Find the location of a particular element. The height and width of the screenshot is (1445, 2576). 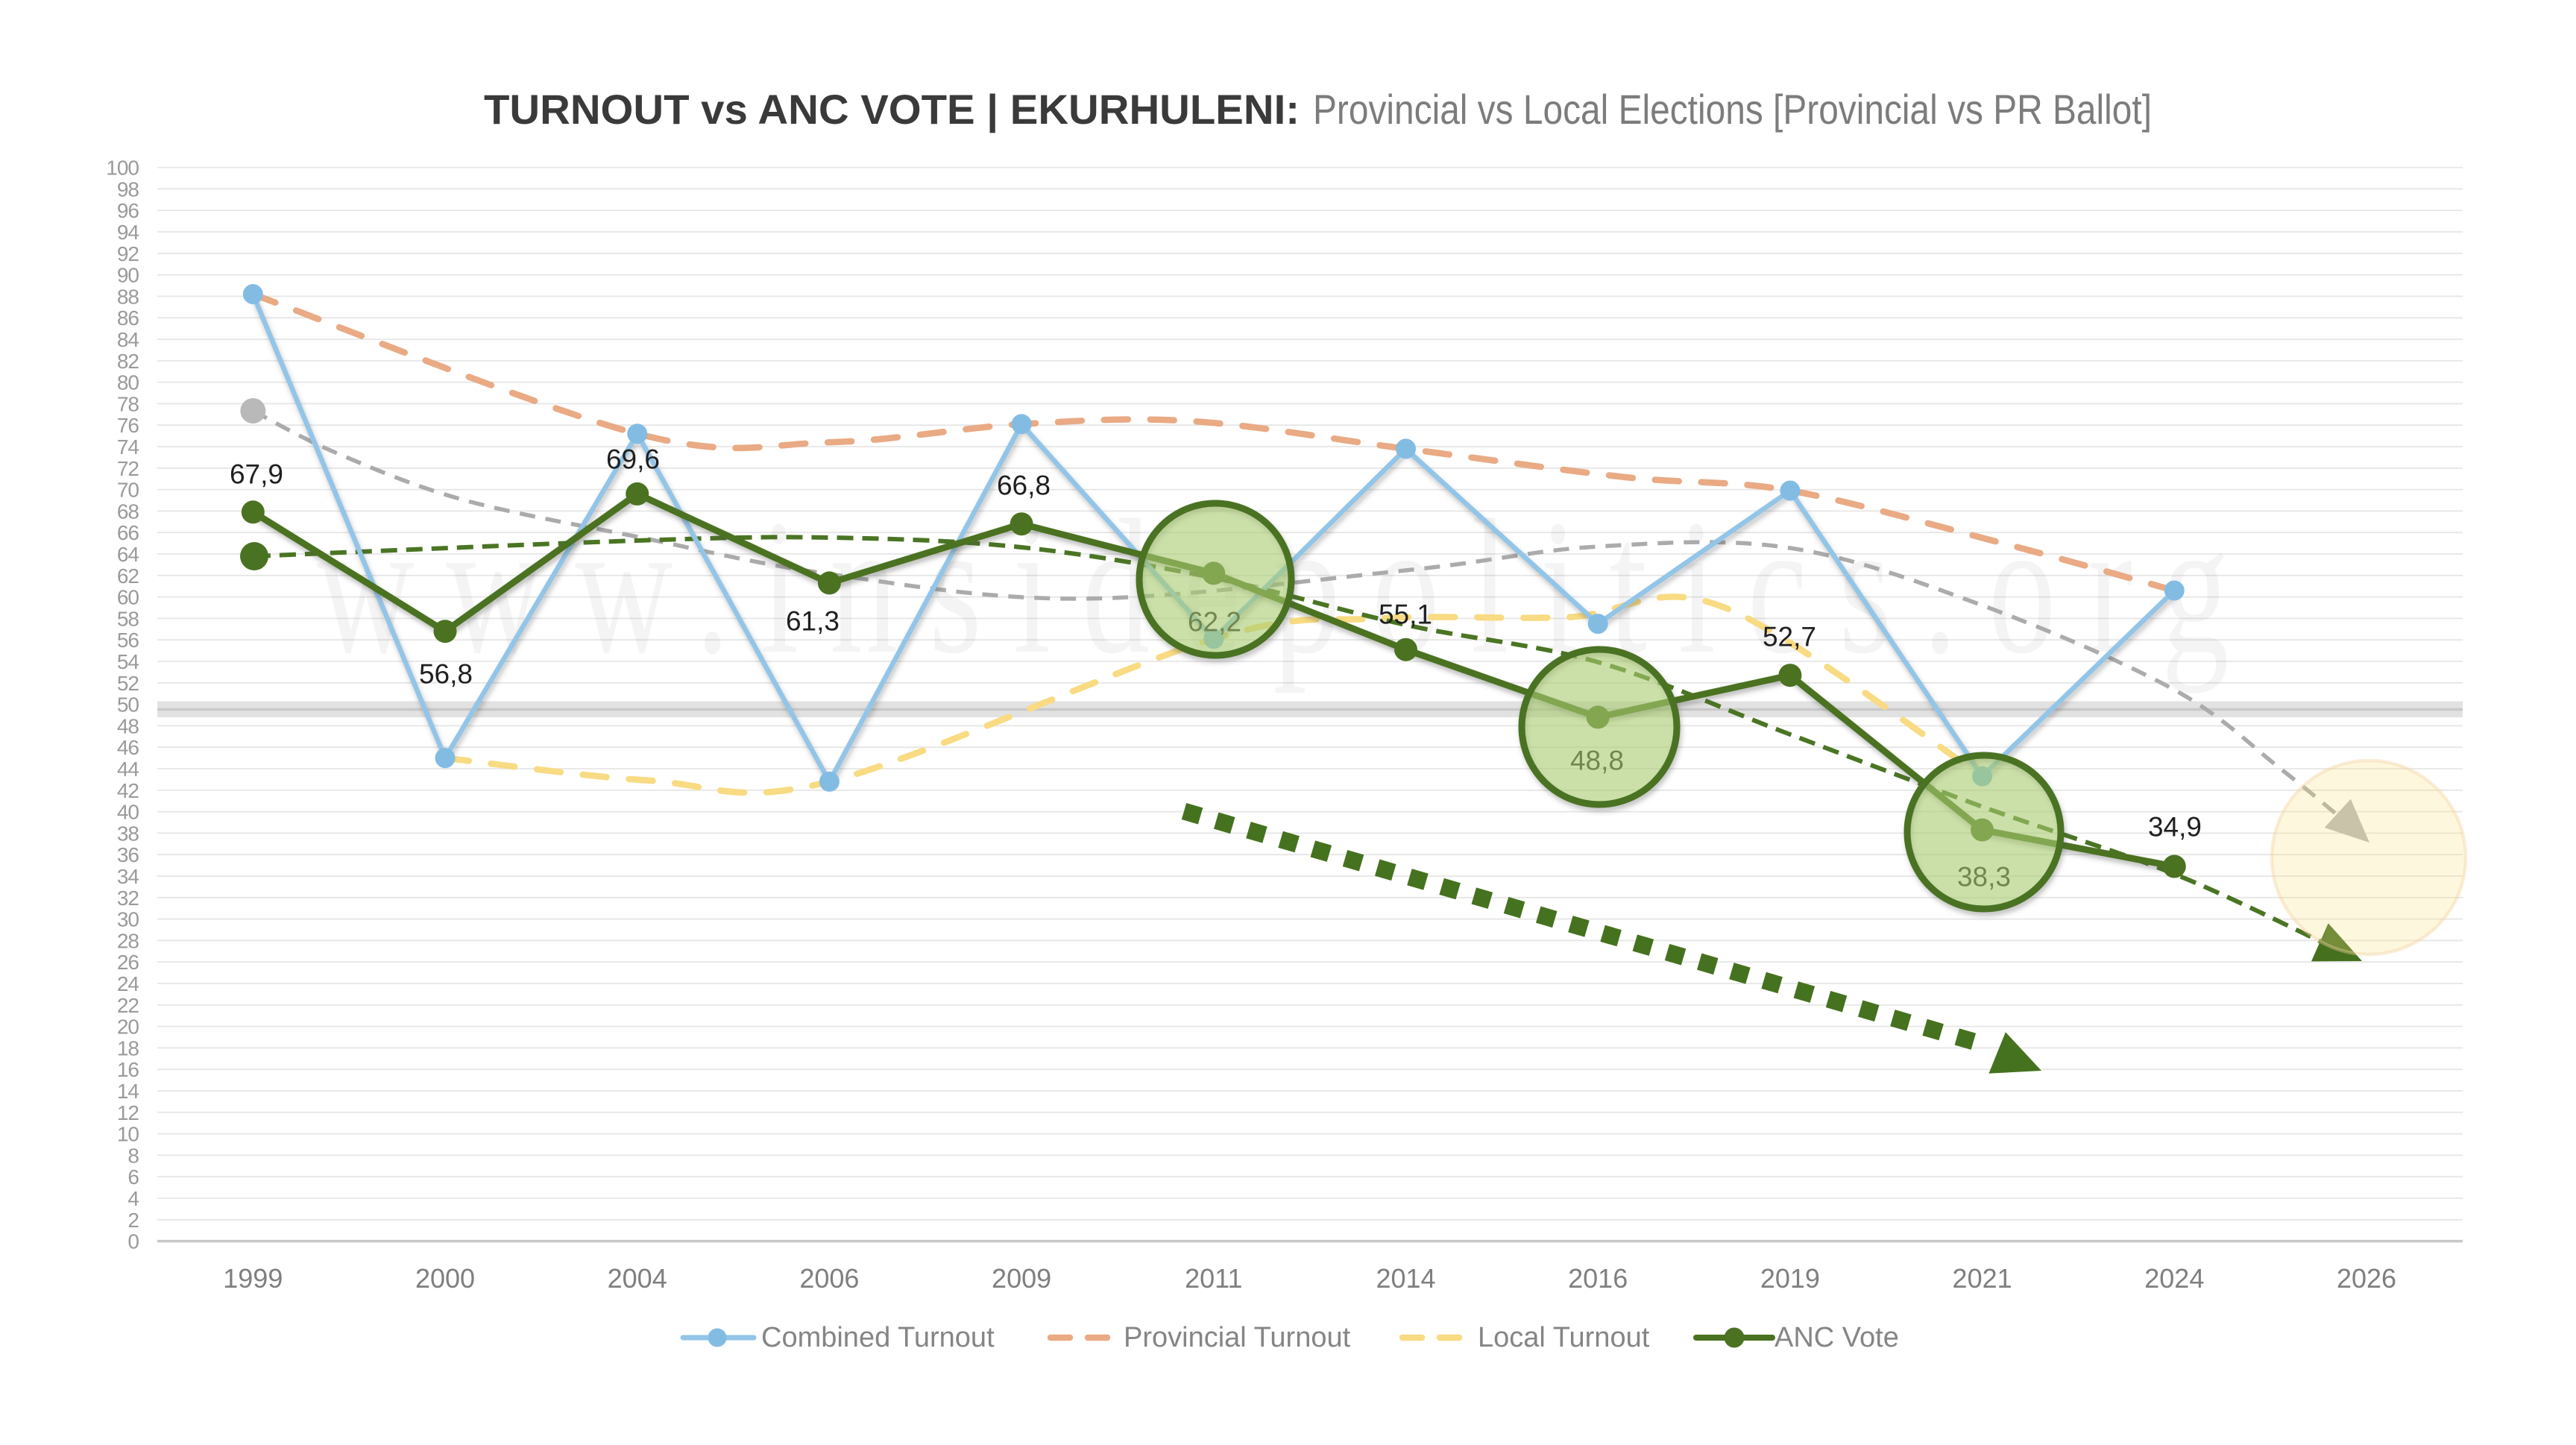

svg-text: 1999 is located at coordinates (253, 1278).